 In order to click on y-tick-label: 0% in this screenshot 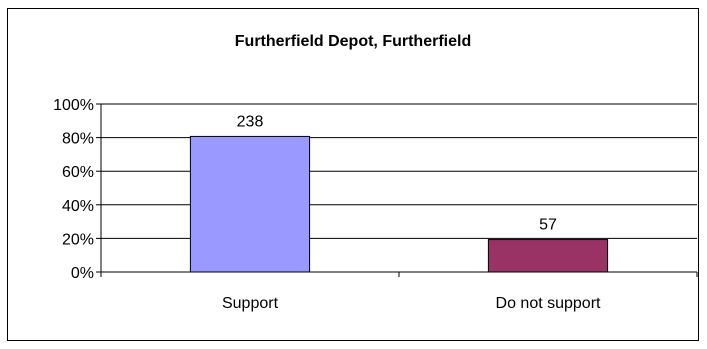, I will do `click(82, 273)`.